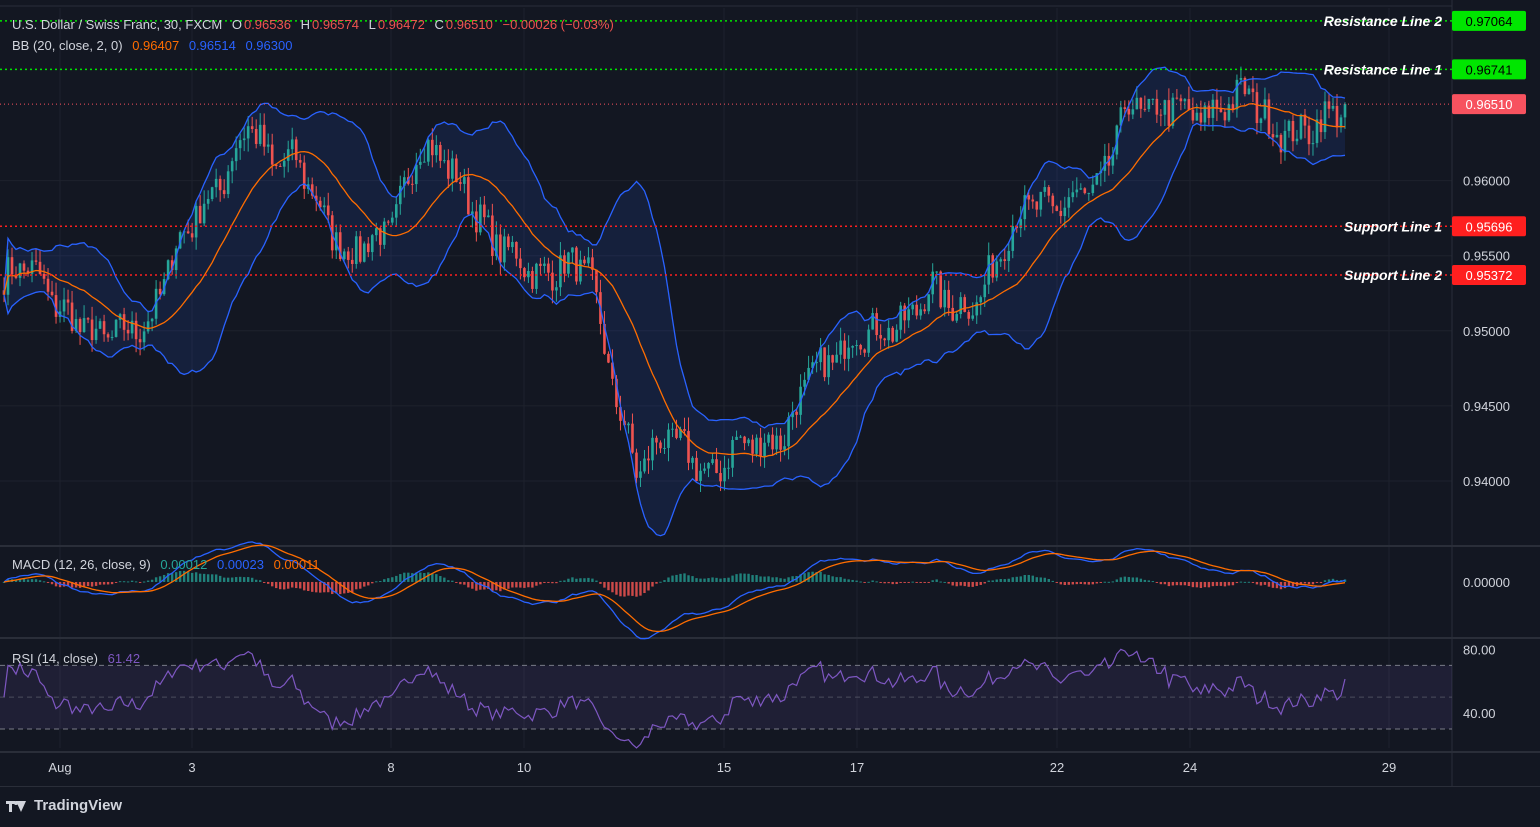  What do you see at coordinates (1393, 226) in the screenshot?
I see `price-level-label: Support Line 1` at bounding box center [1393, 226].